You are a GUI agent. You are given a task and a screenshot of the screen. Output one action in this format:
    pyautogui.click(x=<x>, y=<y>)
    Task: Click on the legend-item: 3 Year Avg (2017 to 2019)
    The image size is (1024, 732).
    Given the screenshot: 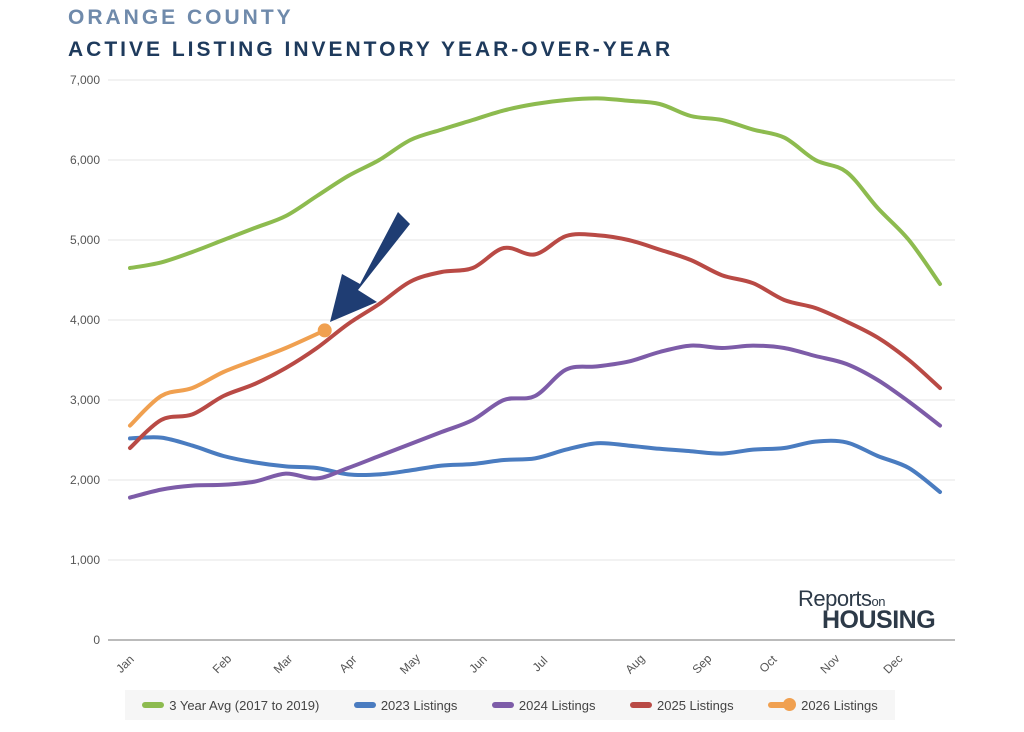 What is the action you would take?
    pyautogui.click(x=230, y=705)
    